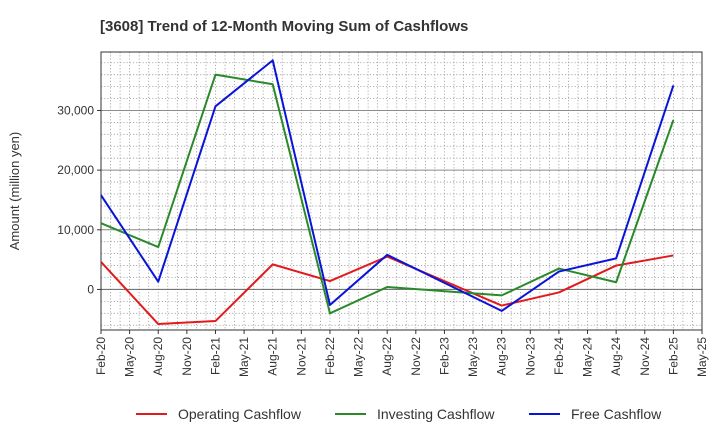 This screenshot has width=720, height=440. Describe the element at coordinates (559, 356) in the screenshot. I see `x-tick-label: Feb-24` at that location.